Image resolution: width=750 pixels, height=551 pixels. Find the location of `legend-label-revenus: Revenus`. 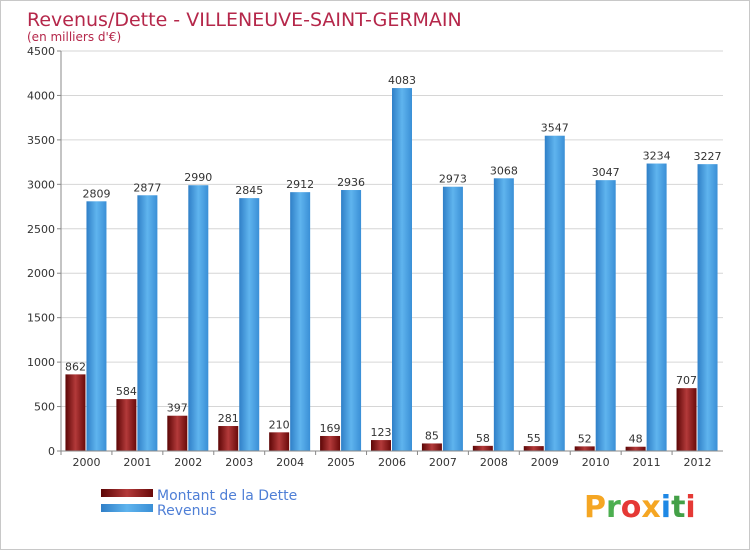

legend-label-revenus: Revenus is located at coordinates (187, 511).